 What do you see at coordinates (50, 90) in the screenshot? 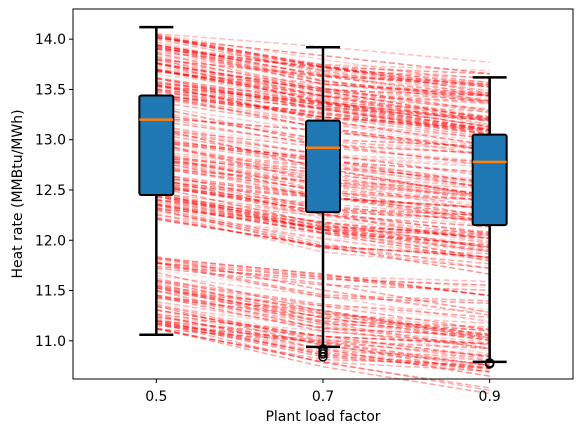
I see `y-tick-label: 13.5` at bounding box center [50, 90].